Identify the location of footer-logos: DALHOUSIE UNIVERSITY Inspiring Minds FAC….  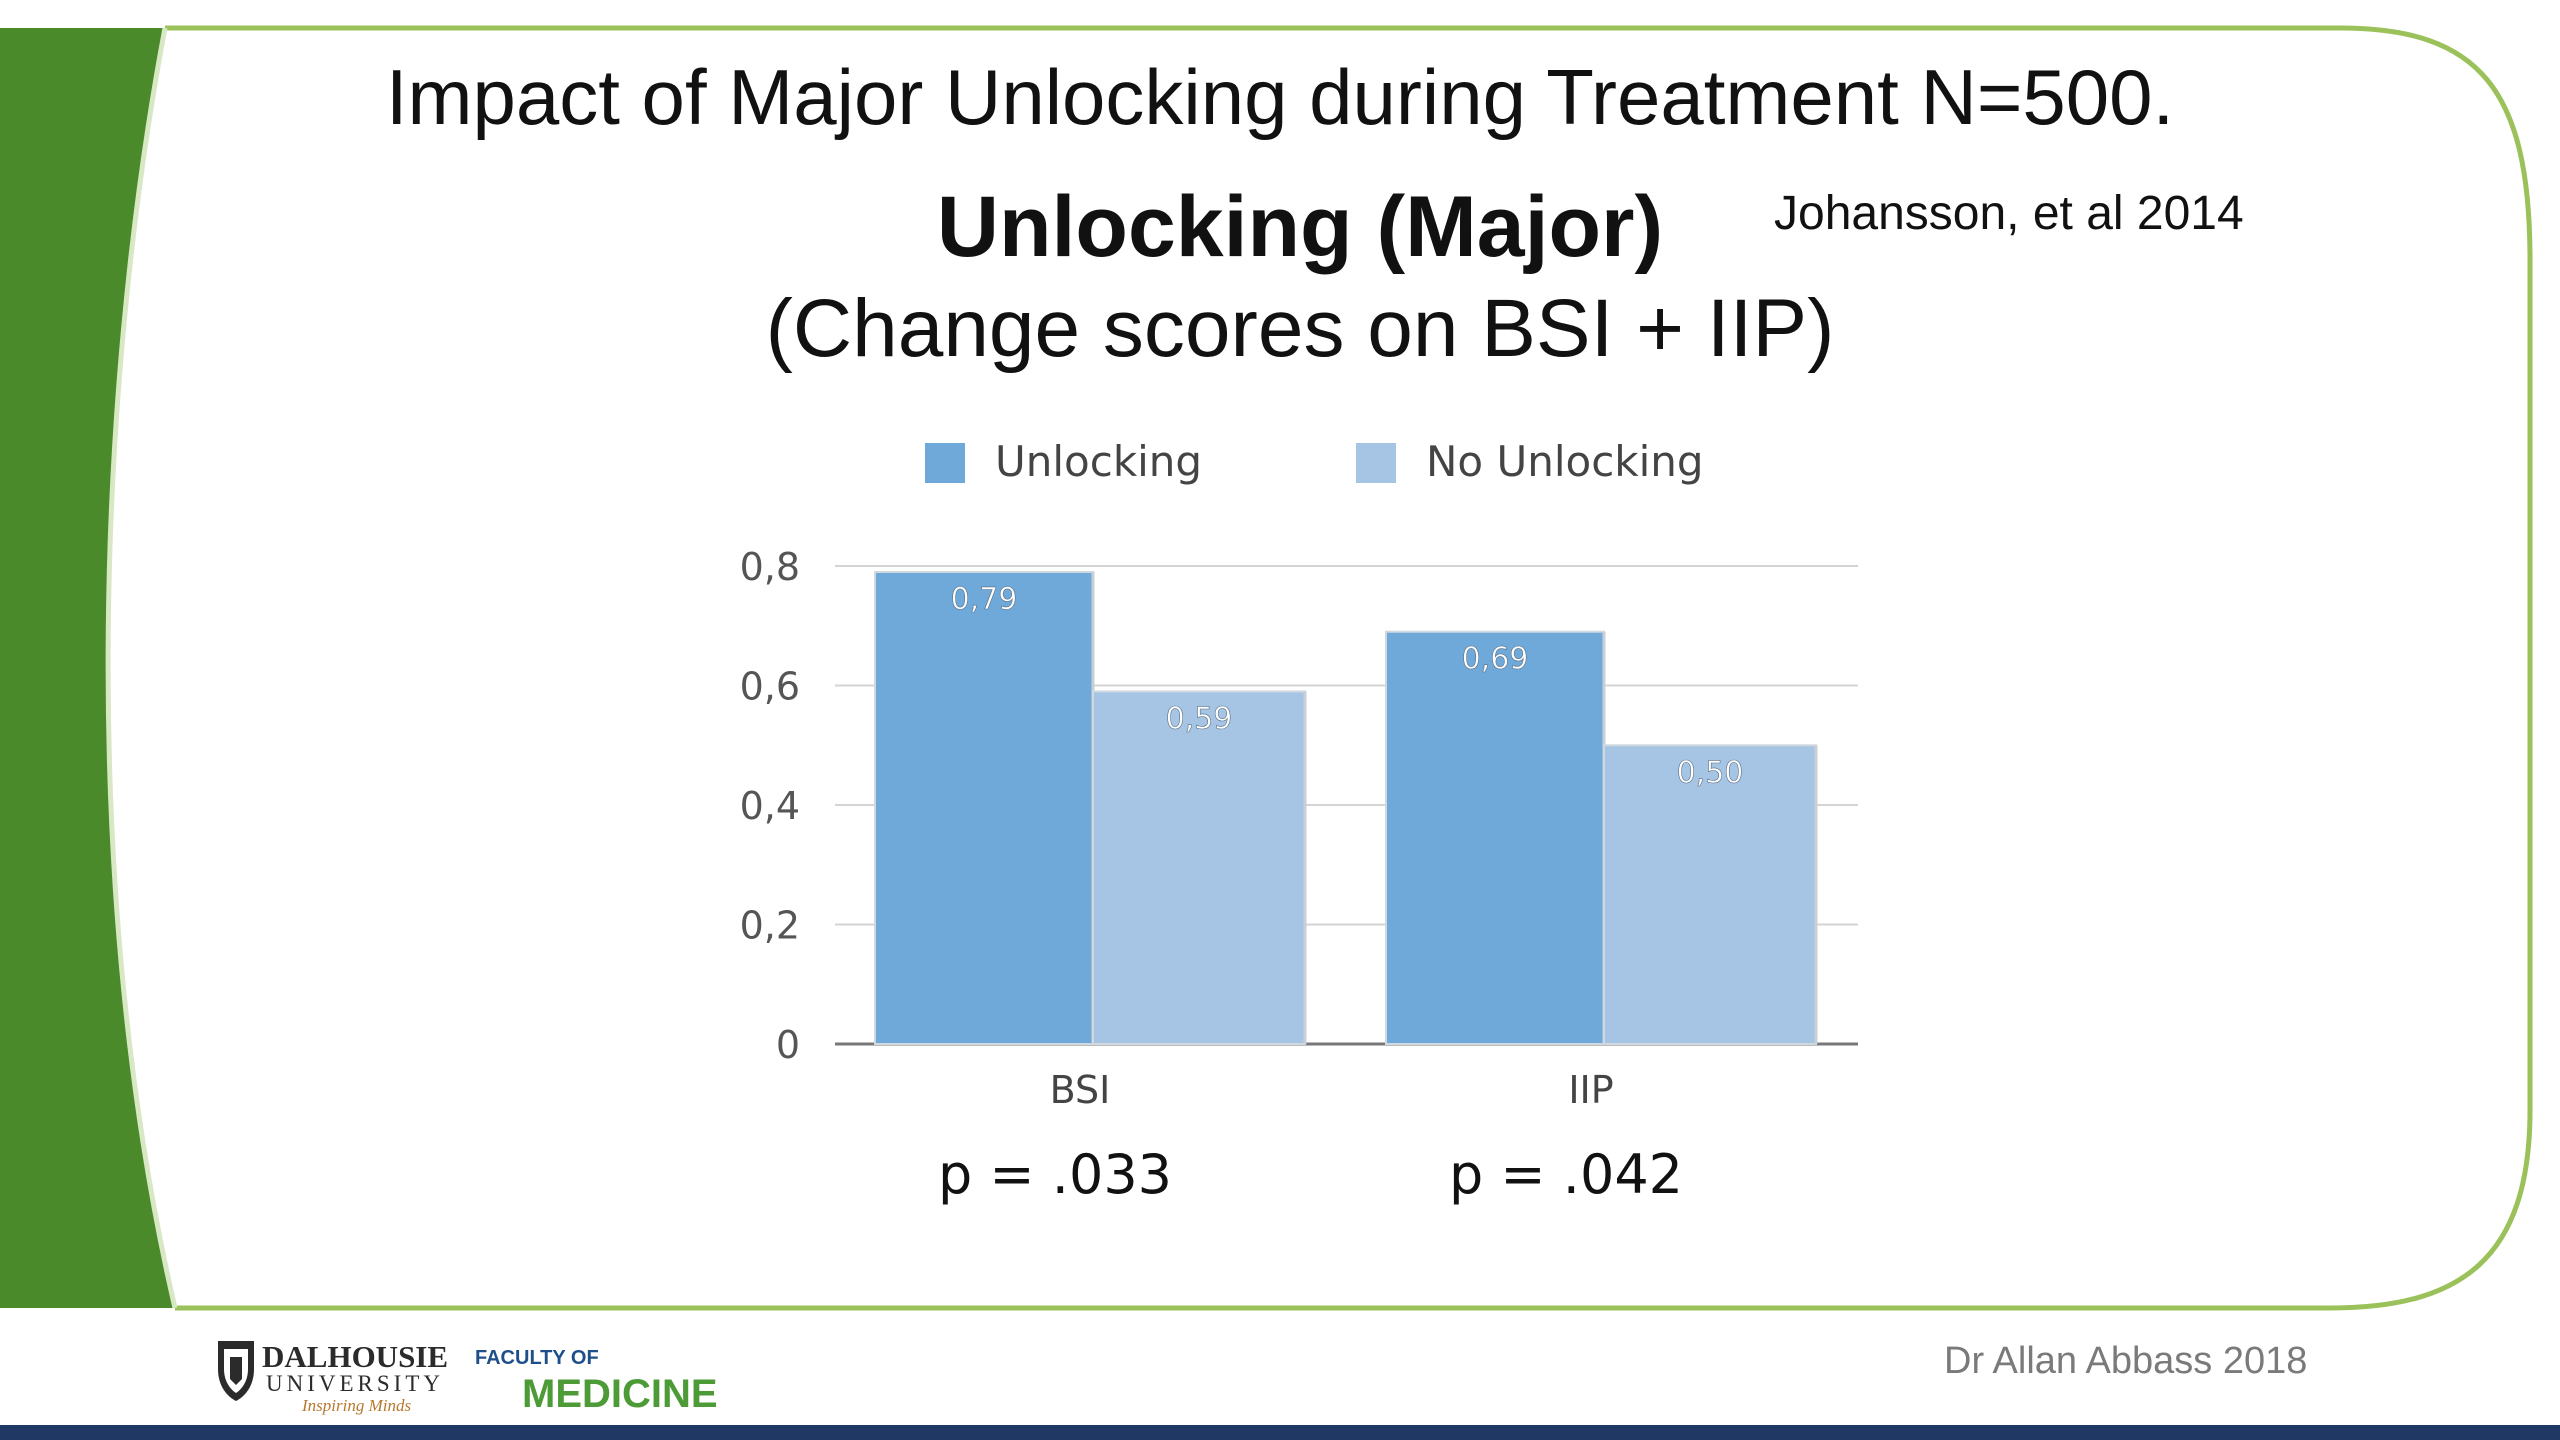
(468, 1377).